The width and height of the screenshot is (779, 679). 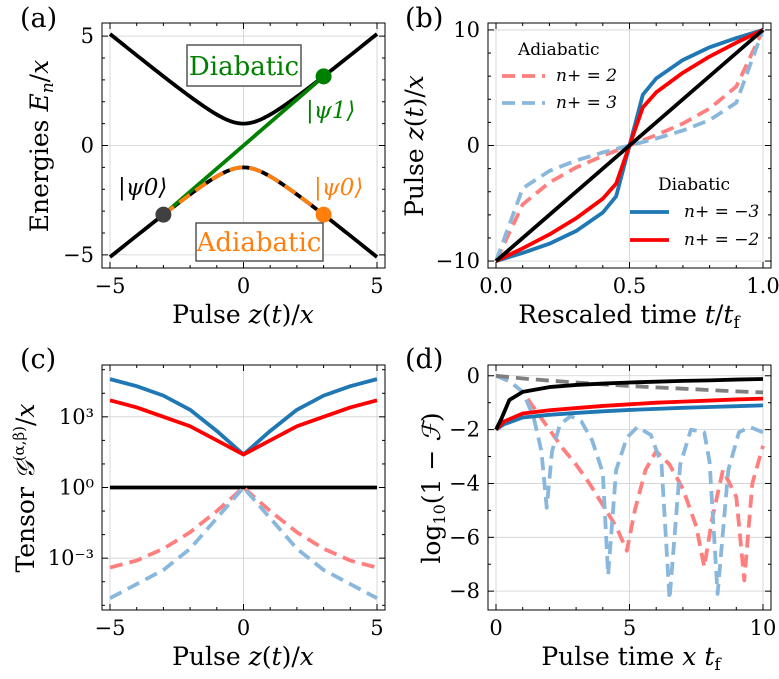 I want to click on series-grey-dashed, so click(x=629, y=384).